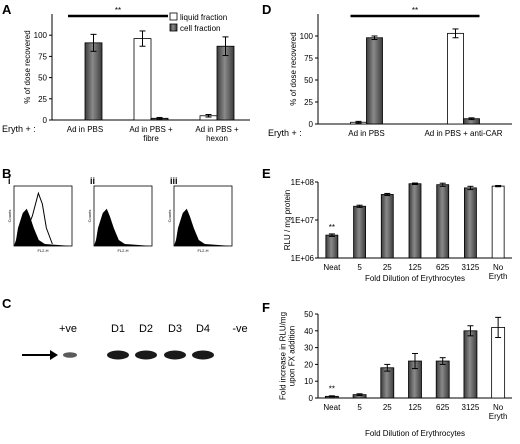 The width and height of the screenshot is (520, 444). What do you see at coordinates (174, 181) in the screenshot?
I see `subpanel-label: iii` at bounding box center [174, 181].